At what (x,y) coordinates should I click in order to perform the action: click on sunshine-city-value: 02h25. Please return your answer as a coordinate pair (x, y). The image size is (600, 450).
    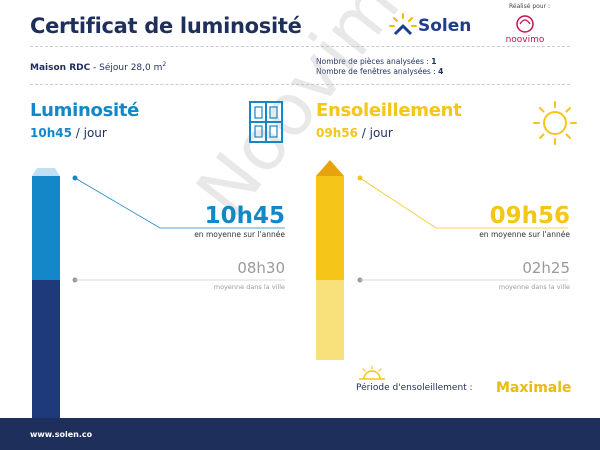
    Looking at the image, I should click on (546, 268).